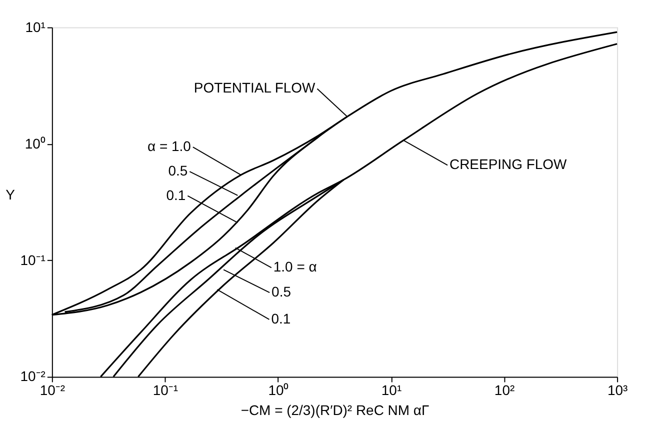 The height and width of the screenshot is (428, 650). I want to click on annotation: POTENTIAL FLOW, so click(255, 88).